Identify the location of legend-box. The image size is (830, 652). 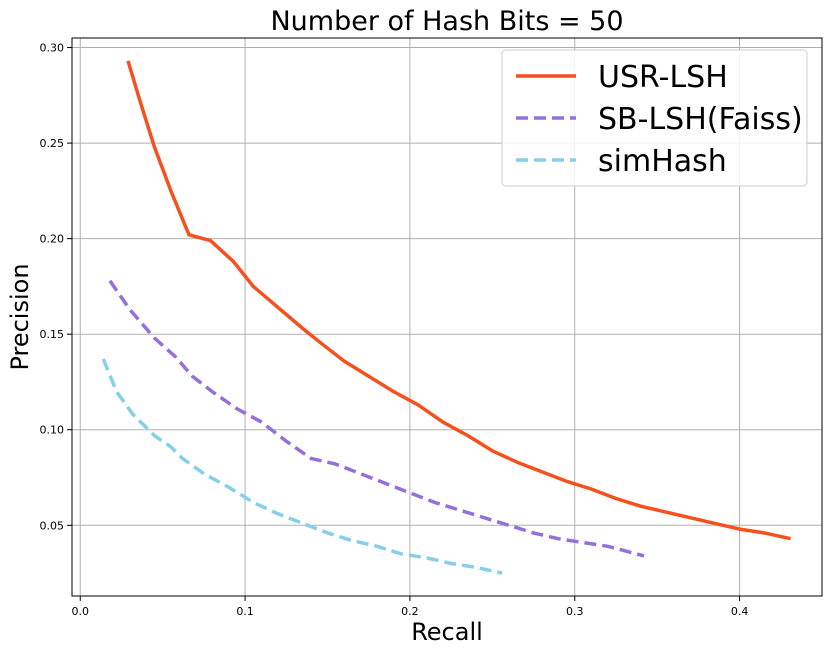
(654, 118).